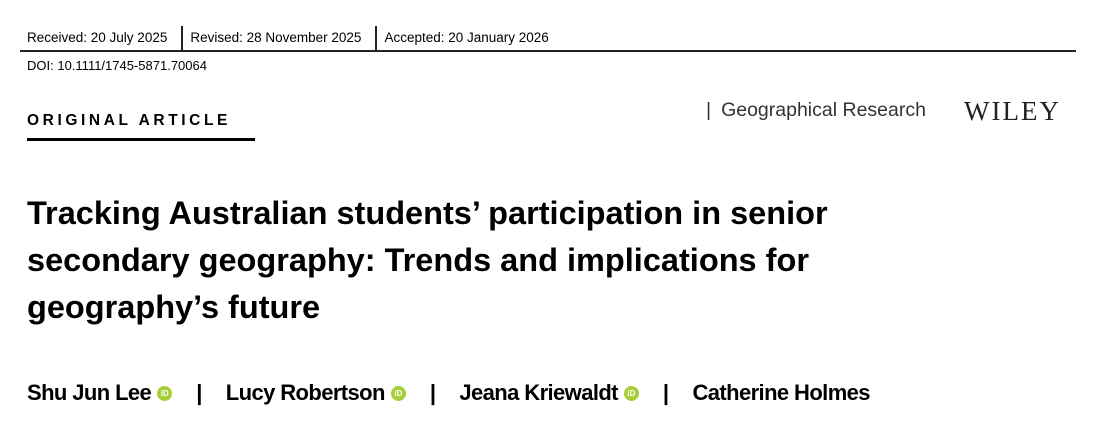  What do you see at coordinates (1012, 111) in the screenshot?
I see `publisher-logo: WILEY` at bounding box center [1012, 111].